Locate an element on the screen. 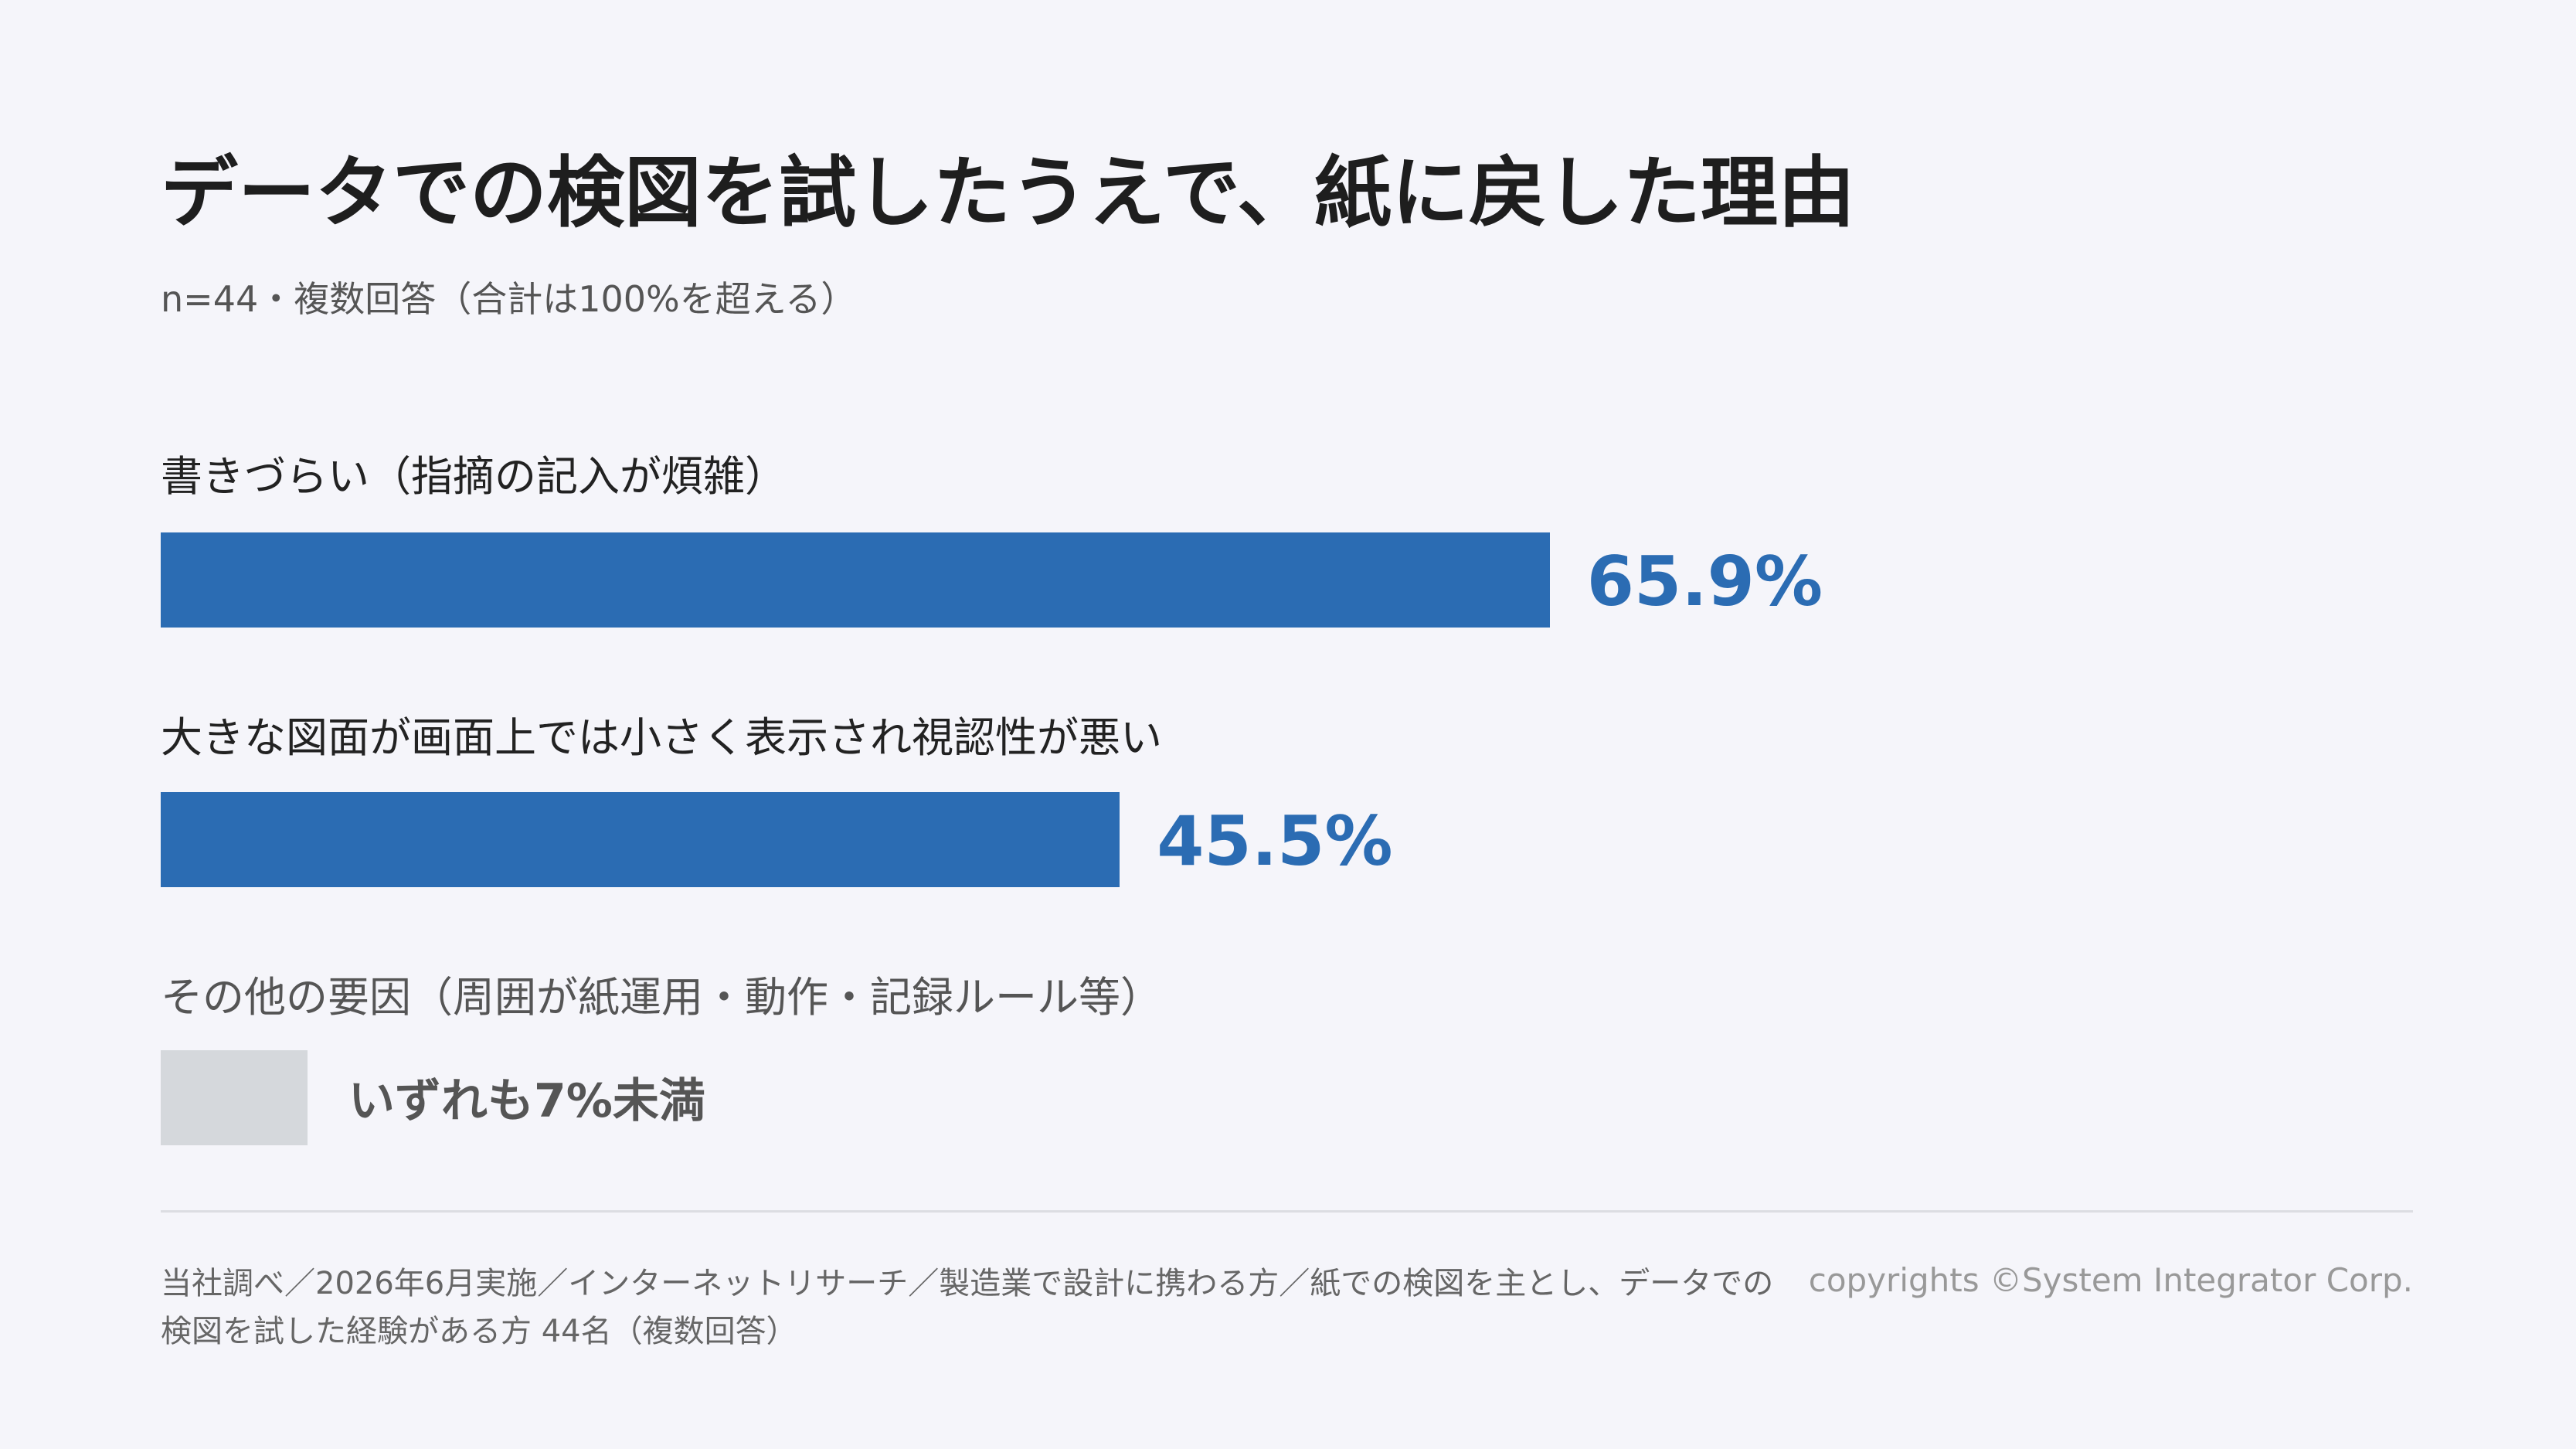 This screenshot has width=2576, height=1449. other-note: いずれも7%未満 is located at coordinates (526, 1101).